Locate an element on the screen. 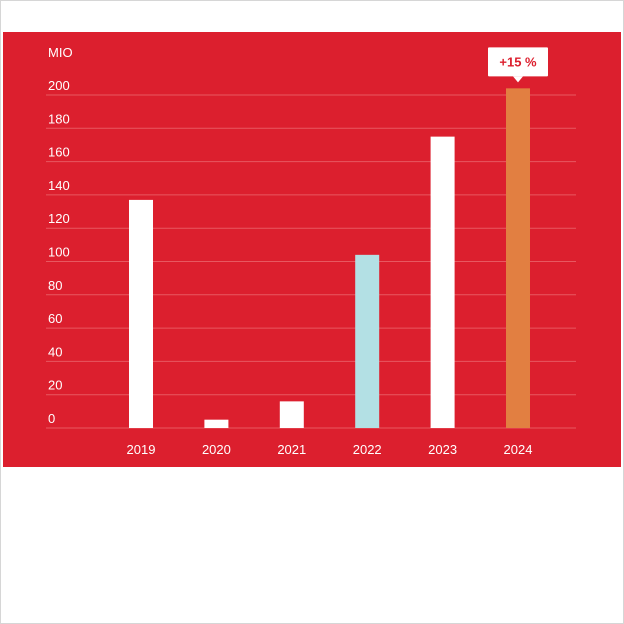 This screenshot has width=624, height=624. y-tick-label: 180 is located at coordinates (59, 118).